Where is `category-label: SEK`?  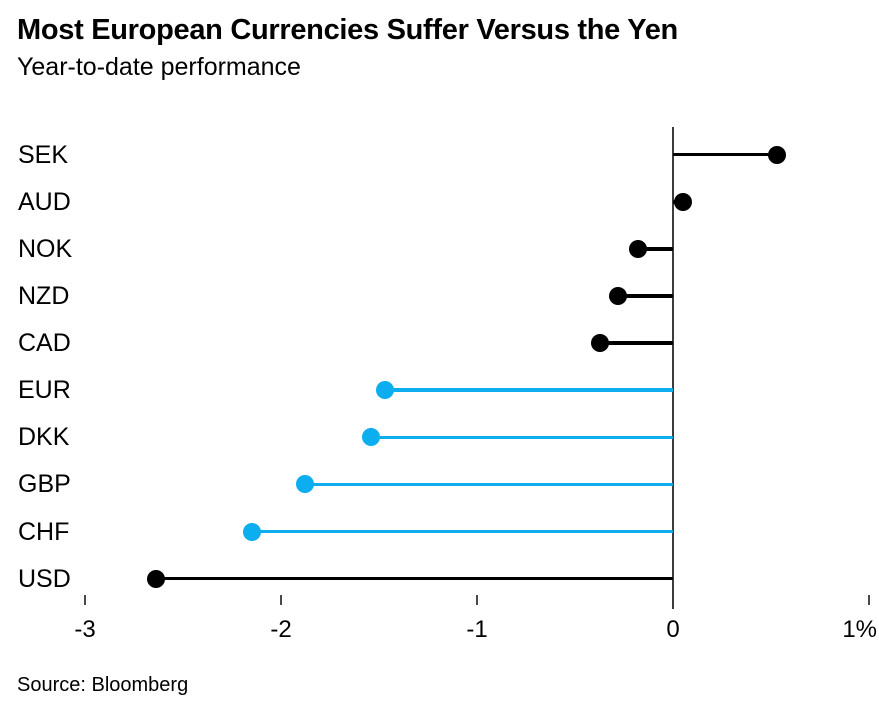
category-label: SEK is located at coordinates (43, 154).